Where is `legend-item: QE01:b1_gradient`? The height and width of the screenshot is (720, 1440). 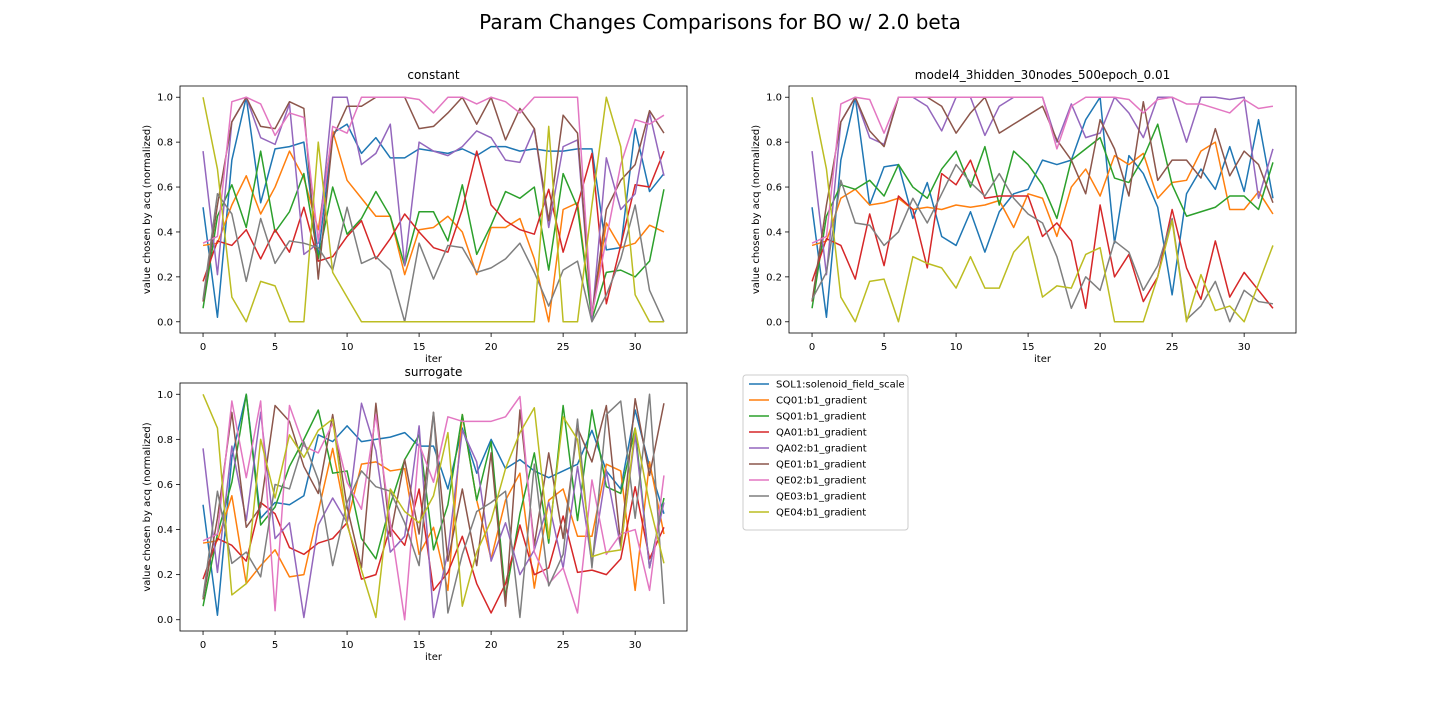
legend-item: QE01:b1_gradient is located at coordinates (807, 465).